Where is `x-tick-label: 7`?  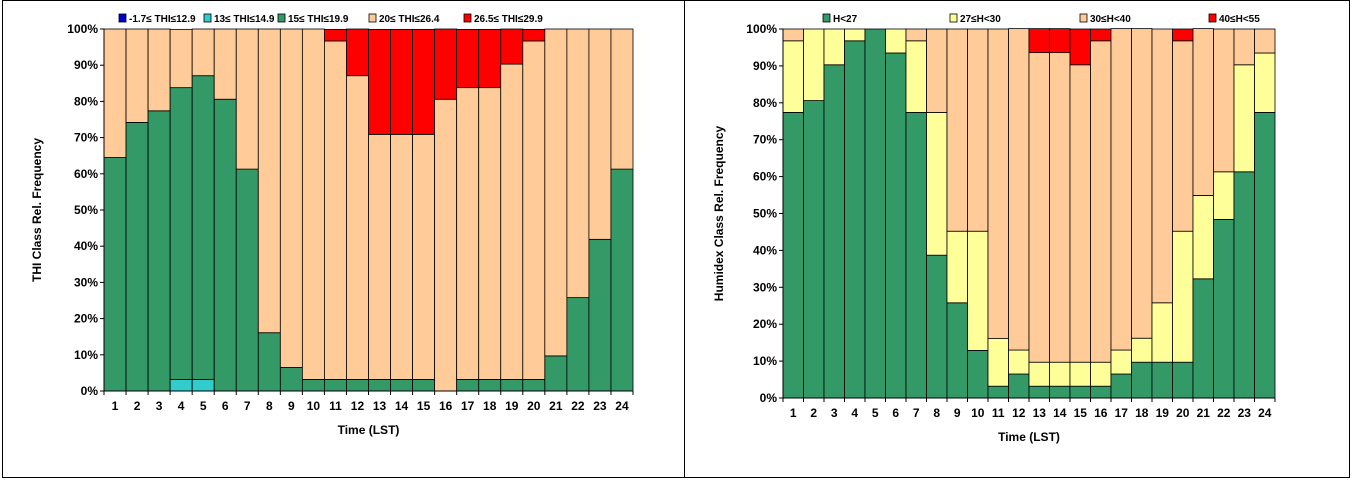 x-tick-label: 7 is located at coordinates (247, 406).